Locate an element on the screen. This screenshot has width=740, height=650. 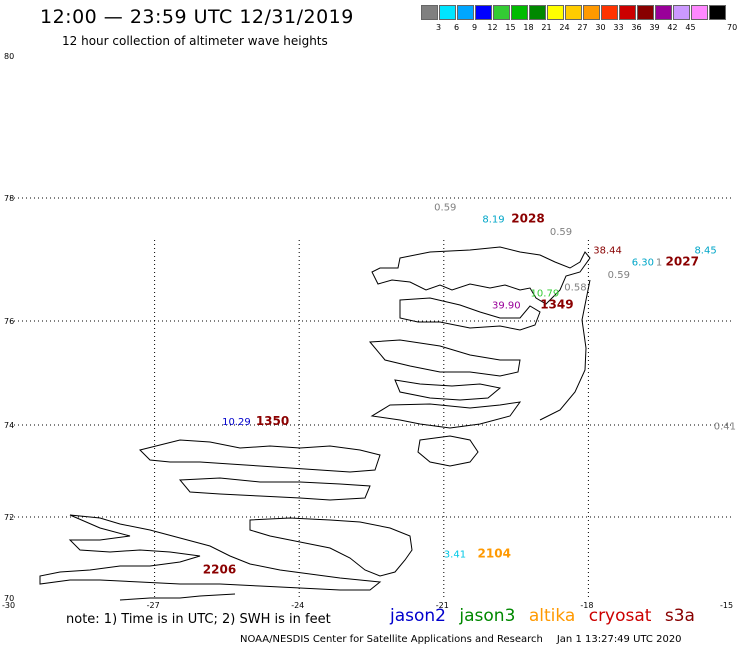
scale-label: 33 is located at coordinates (618, 27).